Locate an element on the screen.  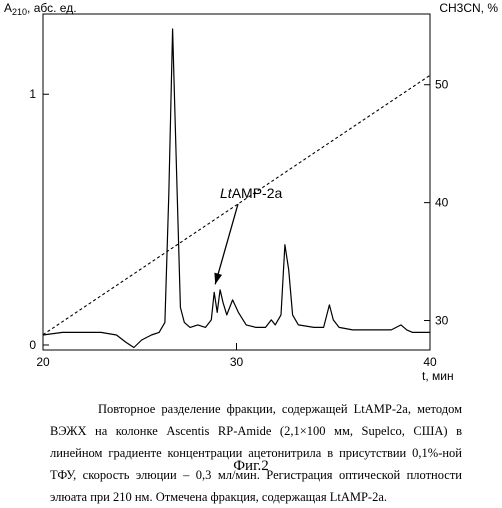
y-right-tick-label-30: 30 is located at coordinates (442, 321).